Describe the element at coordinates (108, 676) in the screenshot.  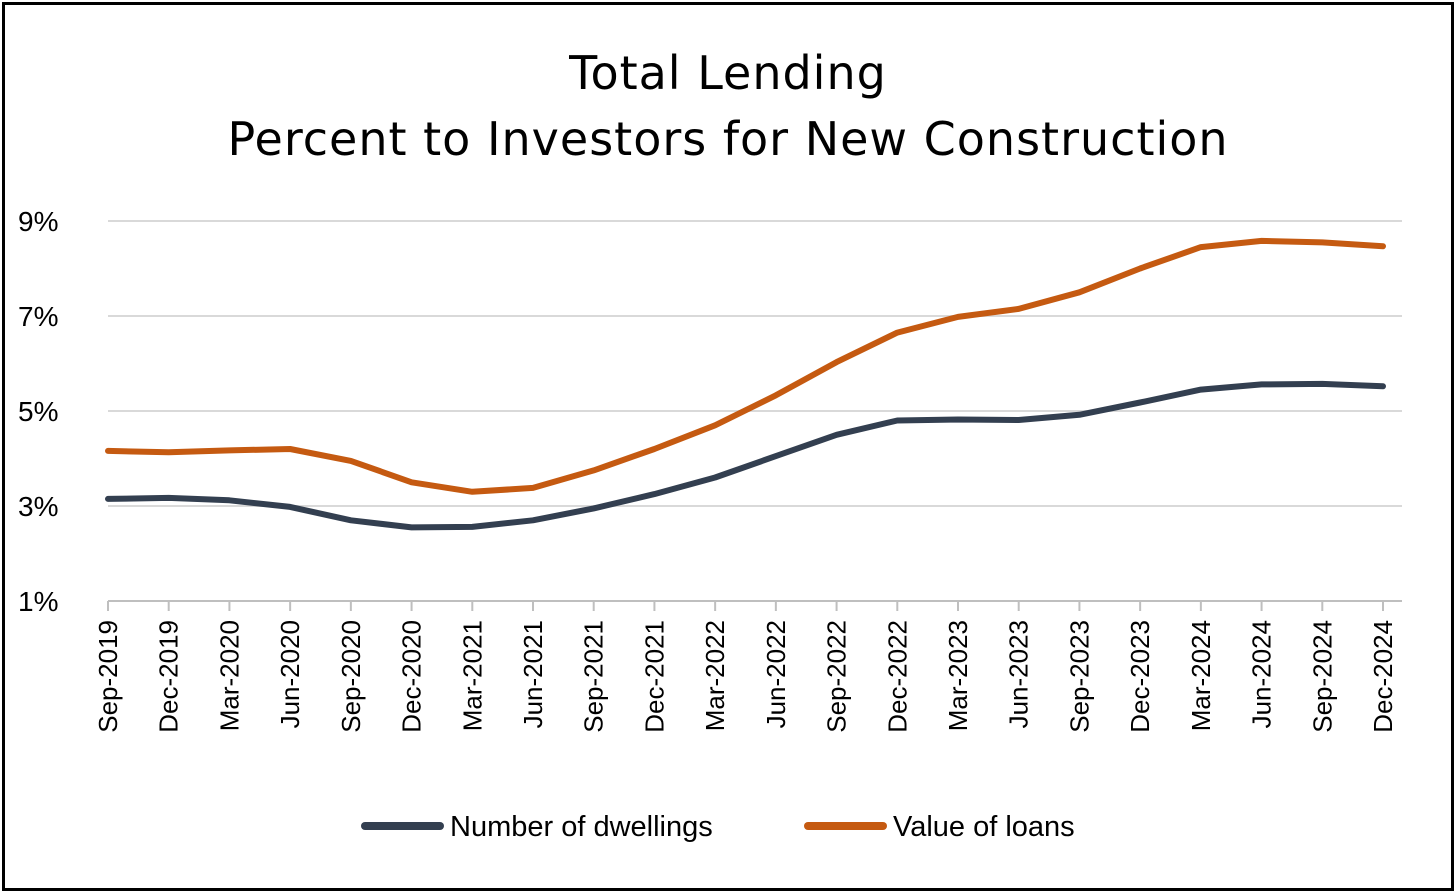
I see `x-tick-label: Sep-2019` at that location.